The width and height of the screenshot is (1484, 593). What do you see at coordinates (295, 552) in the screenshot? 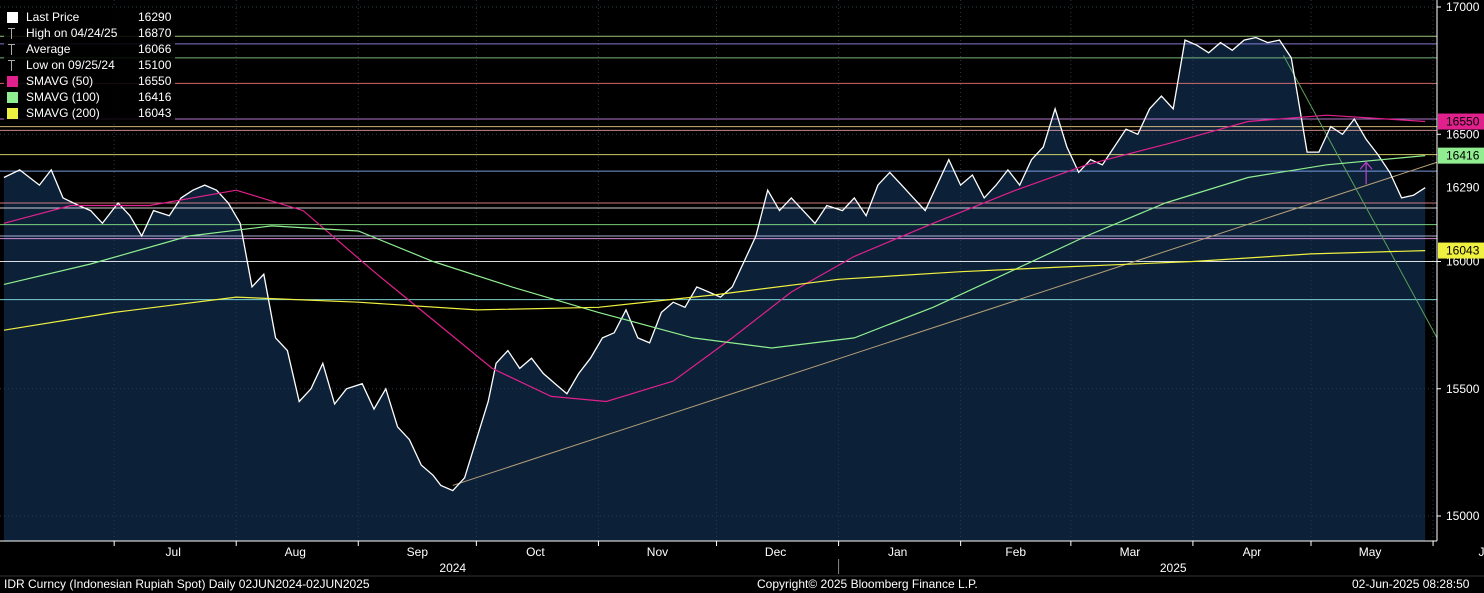
I see `x-tick-label: Aug` at bounding box center [295, 552].